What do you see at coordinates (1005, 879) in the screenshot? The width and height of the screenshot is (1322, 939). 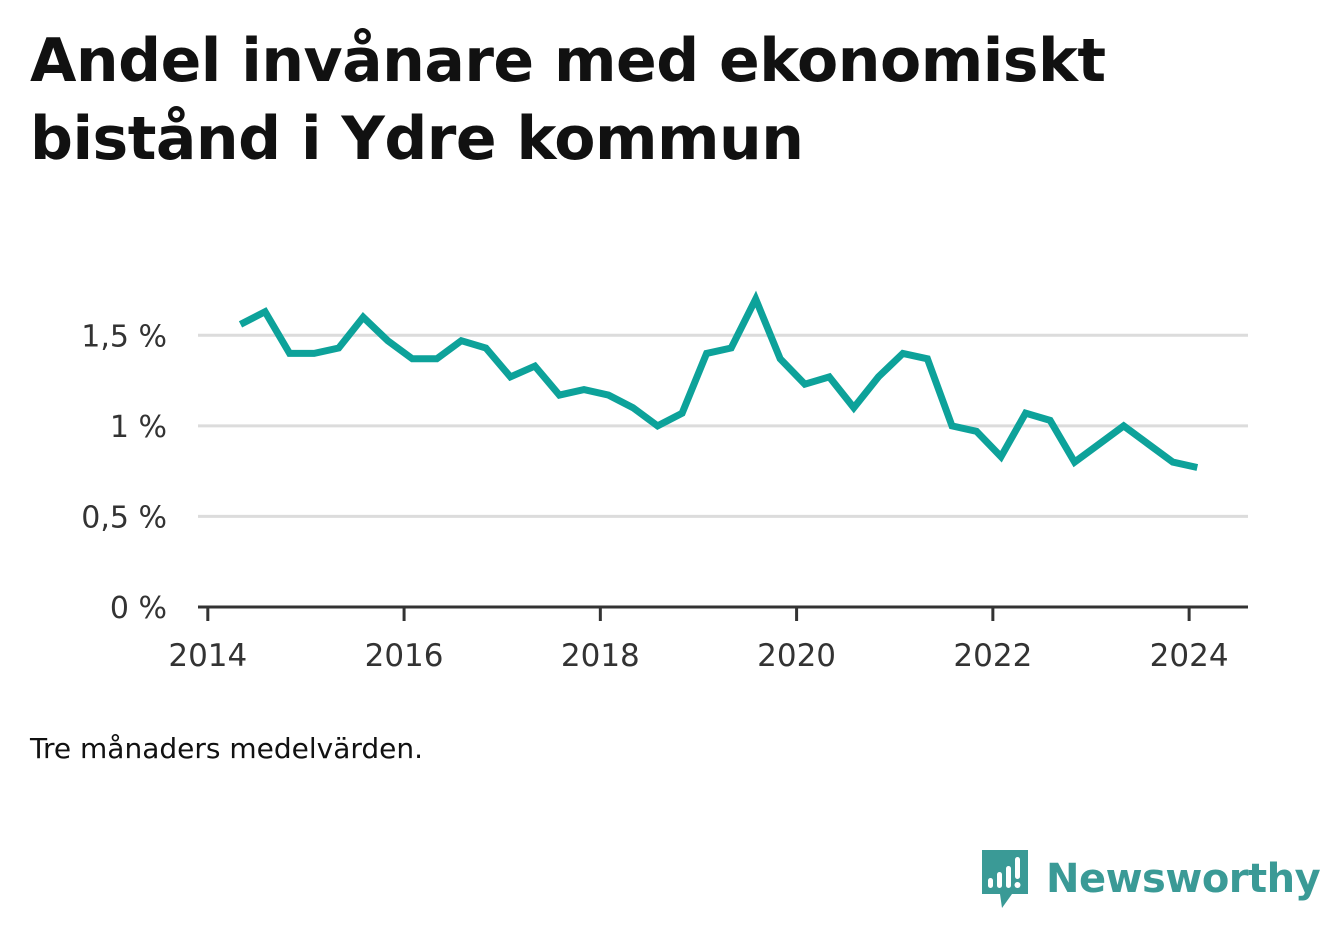 I see `bar-chart-speech-bubble-icon` at bounding box center [1005, 879].